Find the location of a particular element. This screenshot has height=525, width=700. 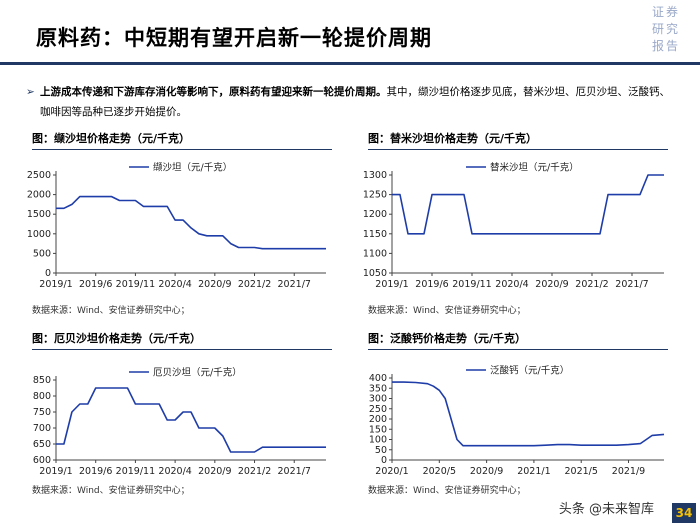

x-tick-label: 2021/9 is located at coordinates (628, 471).